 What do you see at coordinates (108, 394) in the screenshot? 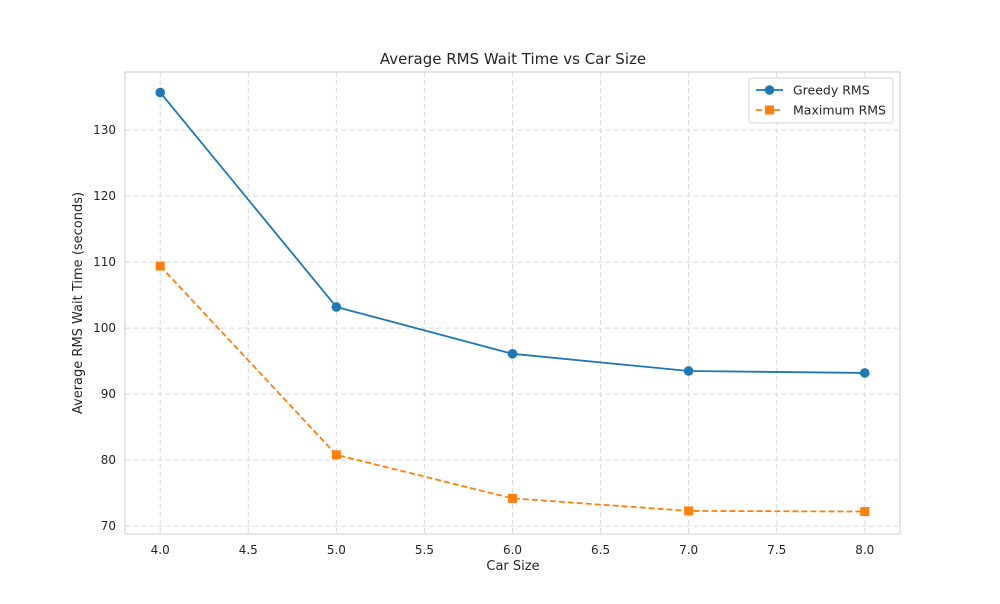
I see `y-tick-label: 90` at bounding box center [108, 394].